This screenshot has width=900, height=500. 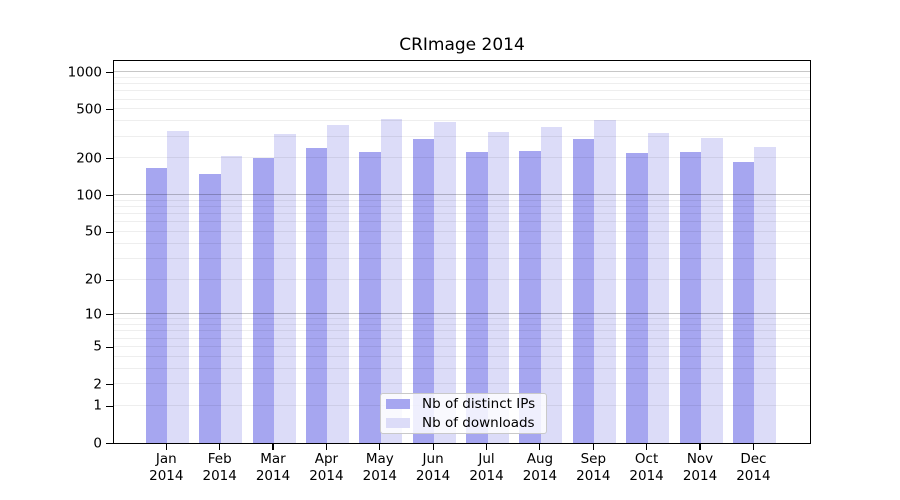 I want to click on legend-swatch-ips, so click(x=398, y=404).